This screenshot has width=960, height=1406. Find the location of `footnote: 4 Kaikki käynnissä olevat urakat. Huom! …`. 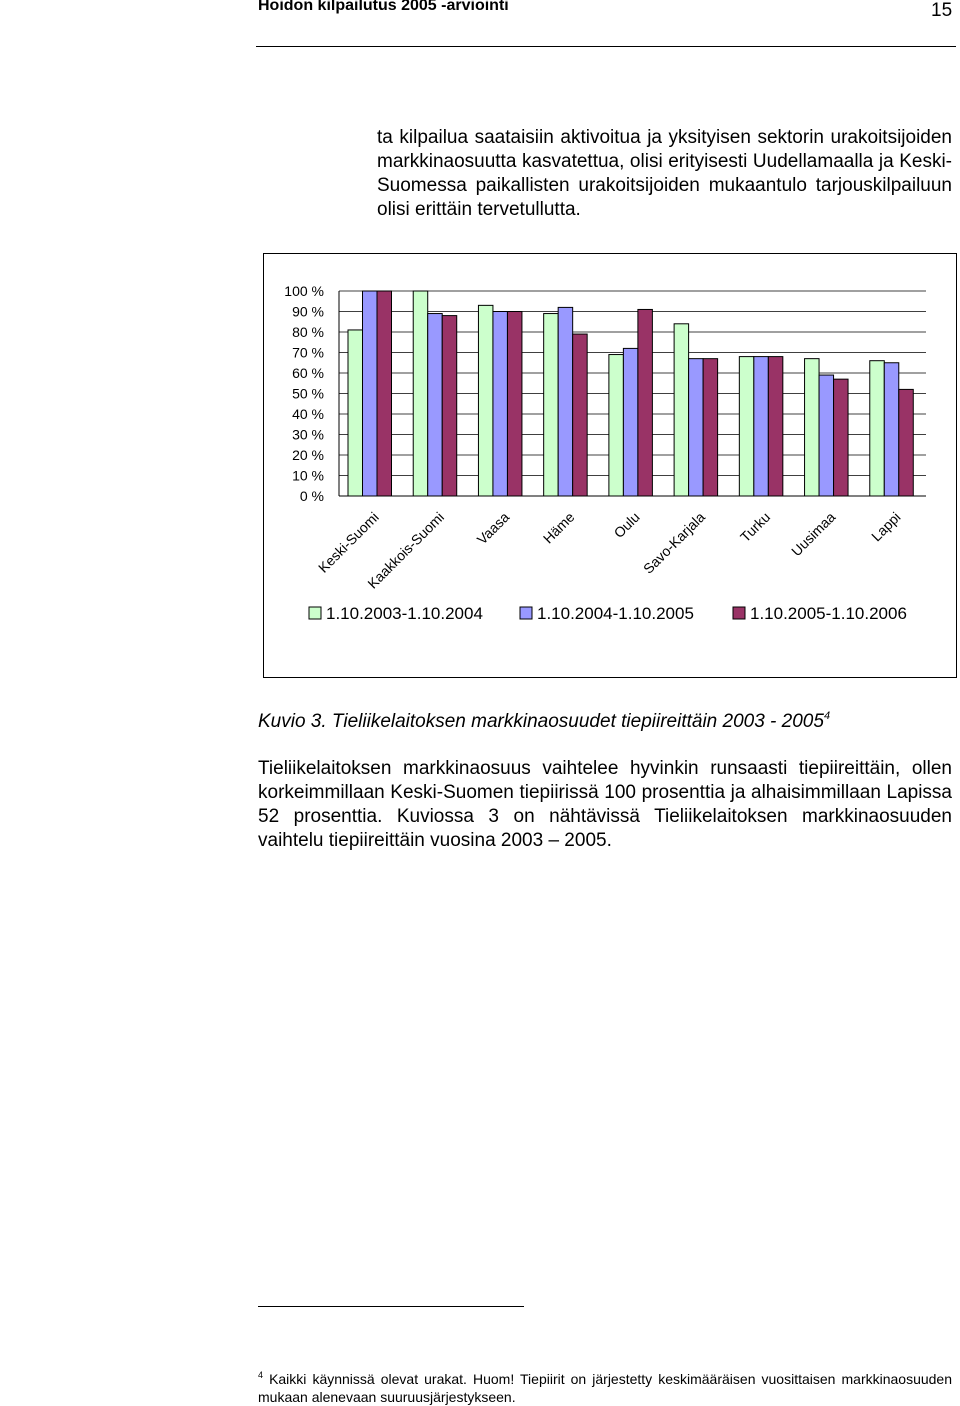

footnote: 4 Kaikki käynnissä olevat urakat. Huom! … is located at coordinates (605, 1386).